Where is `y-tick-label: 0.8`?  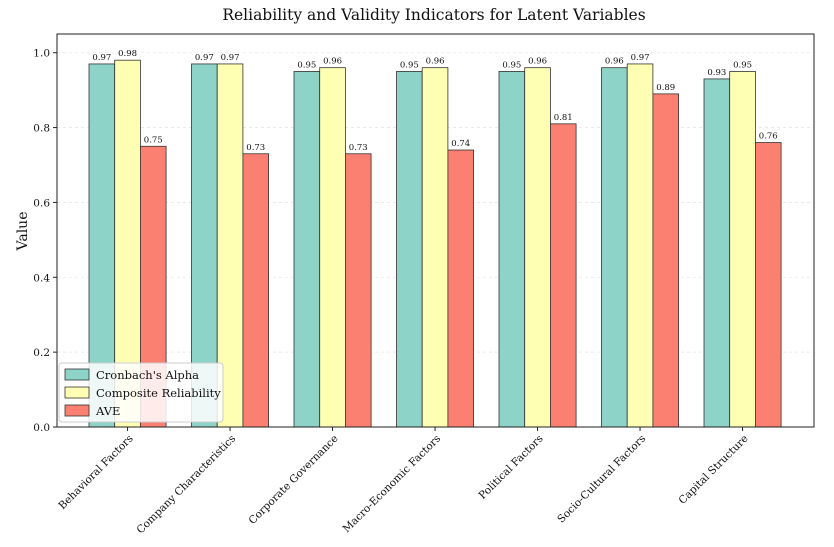 y-tick-label: 0.8 is located at coordinates (41, 129).